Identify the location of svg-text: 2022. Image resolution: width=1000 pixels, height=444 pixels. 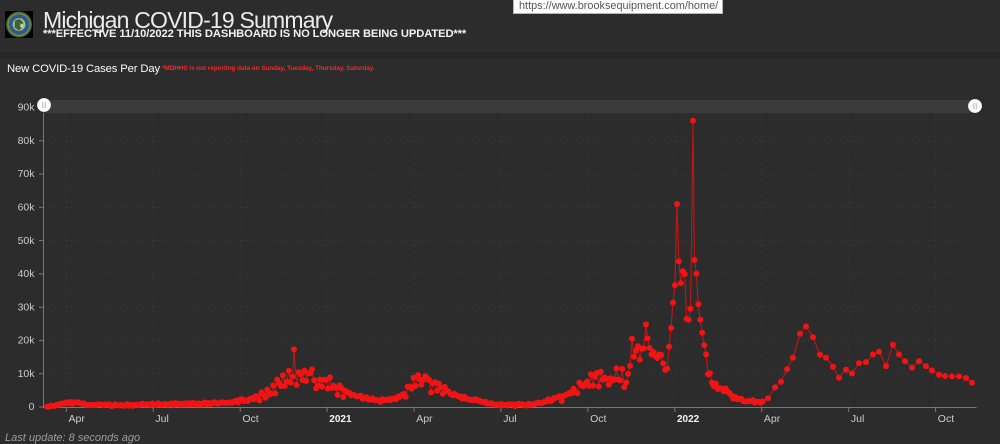
(688, 419).